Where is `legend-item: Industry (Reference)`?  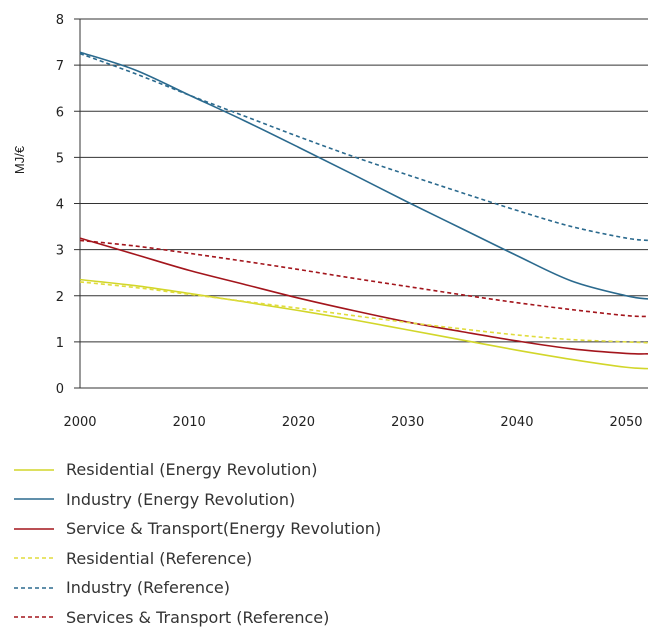 legend-item: Industry (Reference) is located at coordinates (197, 588).